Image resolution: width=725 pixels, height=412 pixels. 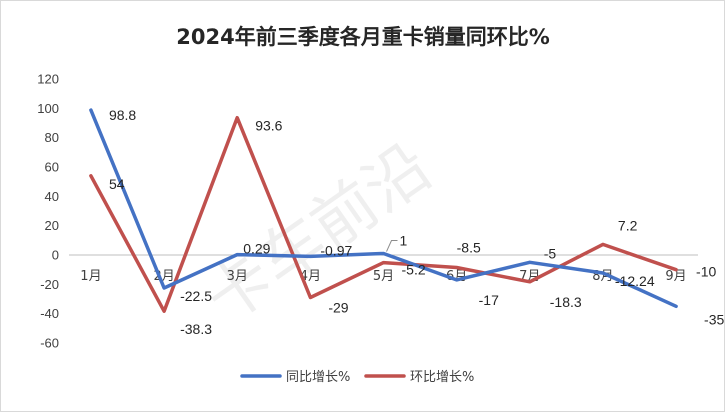 I want to click on data-label: -38.3, so click(x=196, y=329).